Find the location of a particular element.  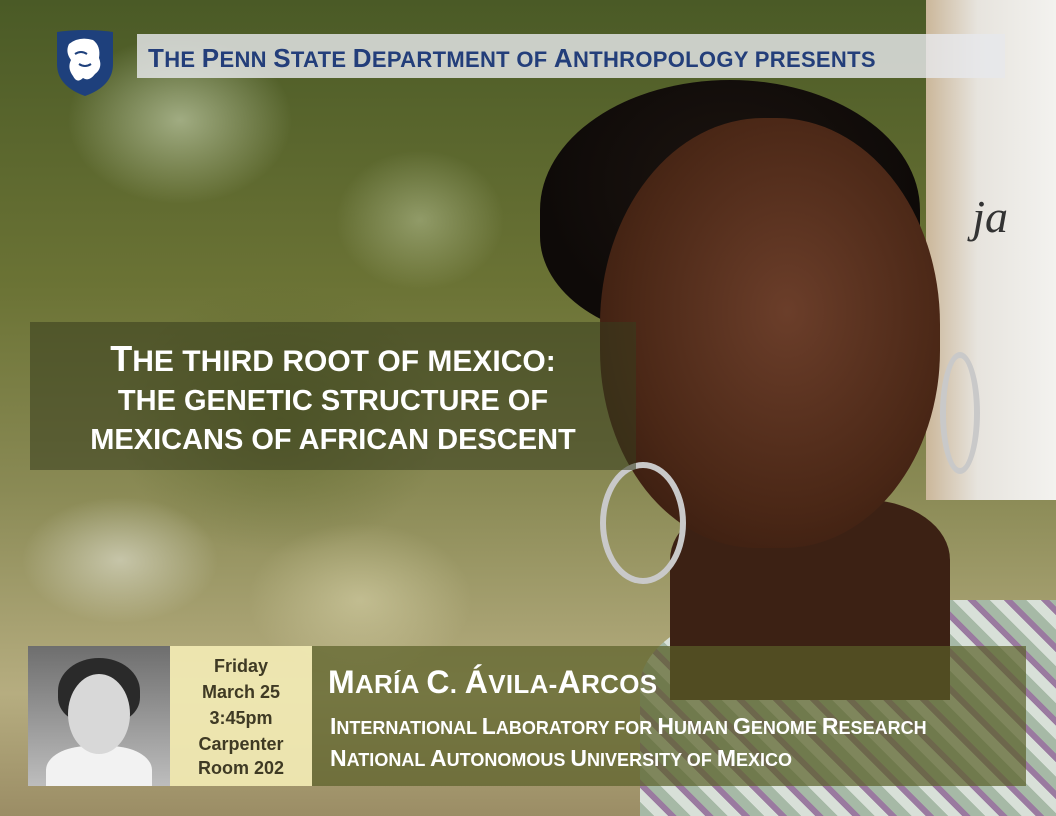

wall-graffiti: ja is located at coordinates (990, 216).